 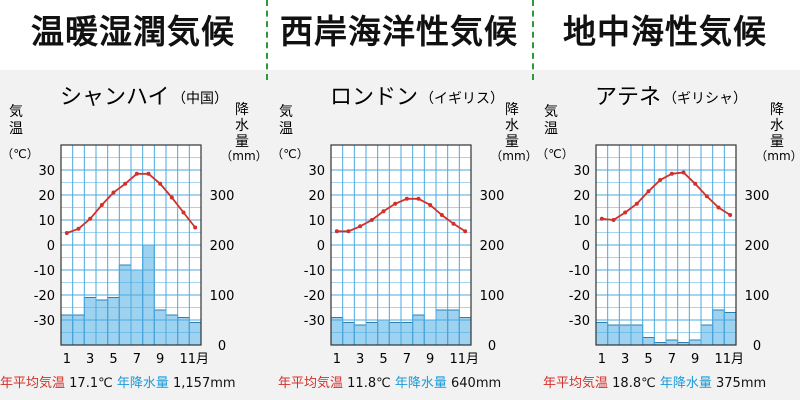 I want to click on right-tick-label: 100, so click(x=492, y=296).